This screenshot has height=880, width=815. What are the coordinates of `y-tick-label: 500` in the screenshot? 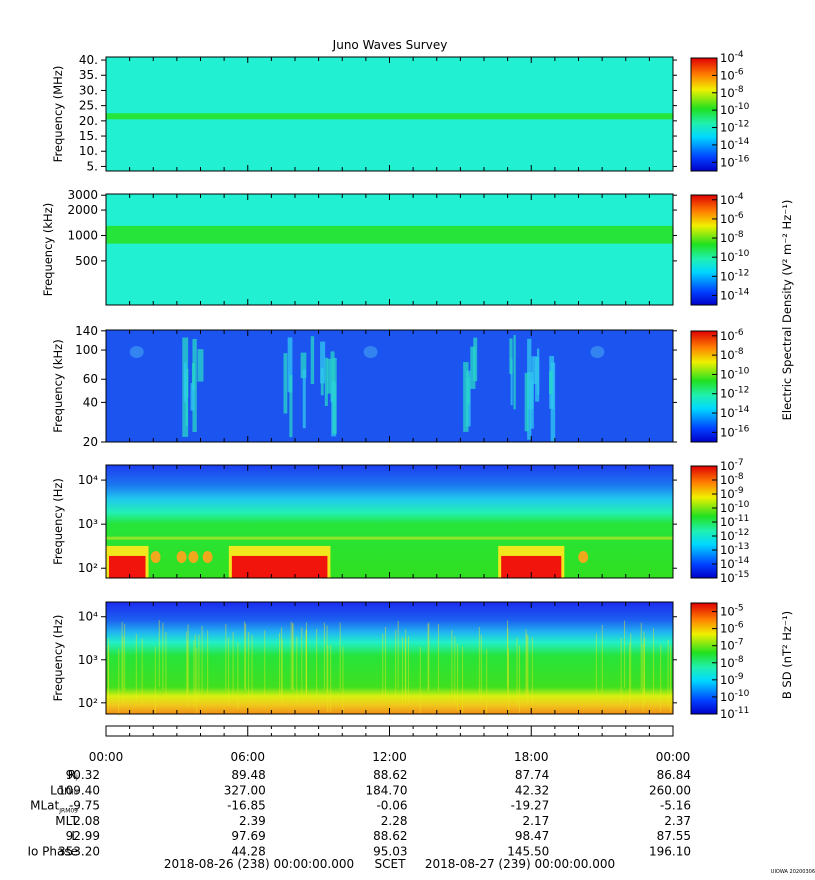 It's located at (86, 261).